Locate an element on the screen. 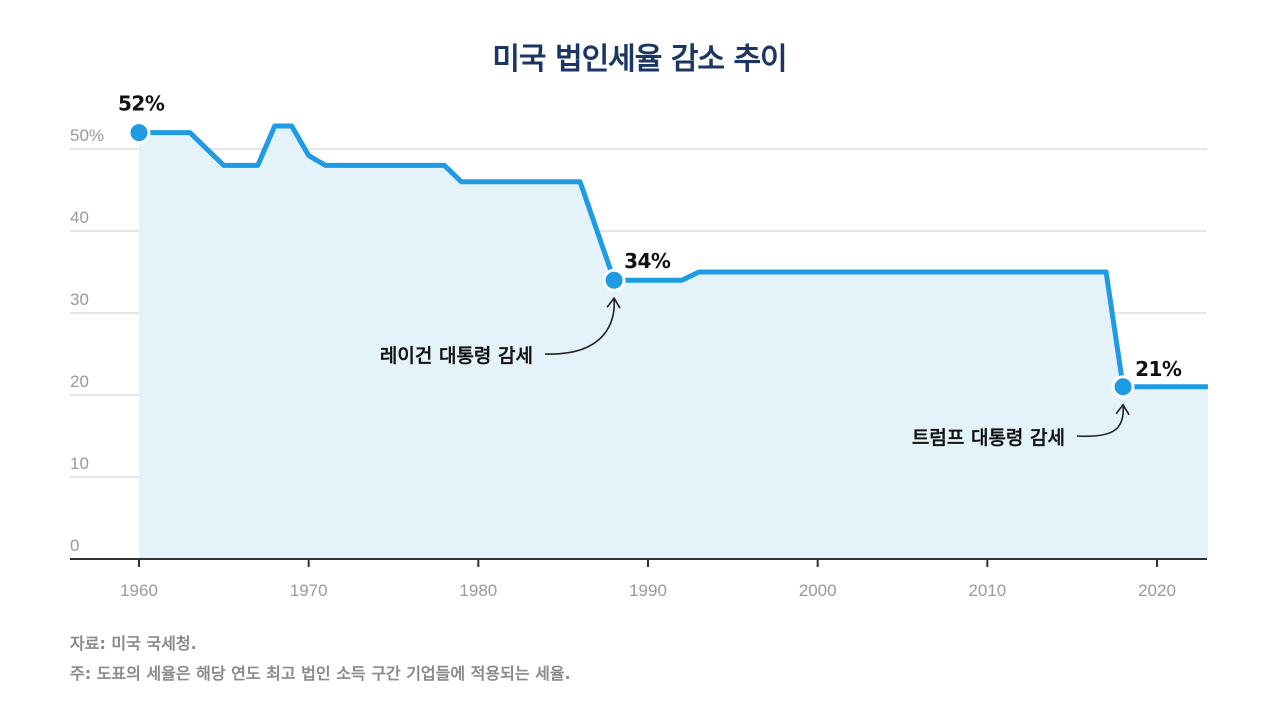 The image size is (1279, 721). y-tick-label: 40 is located at coordinates (79, 217).